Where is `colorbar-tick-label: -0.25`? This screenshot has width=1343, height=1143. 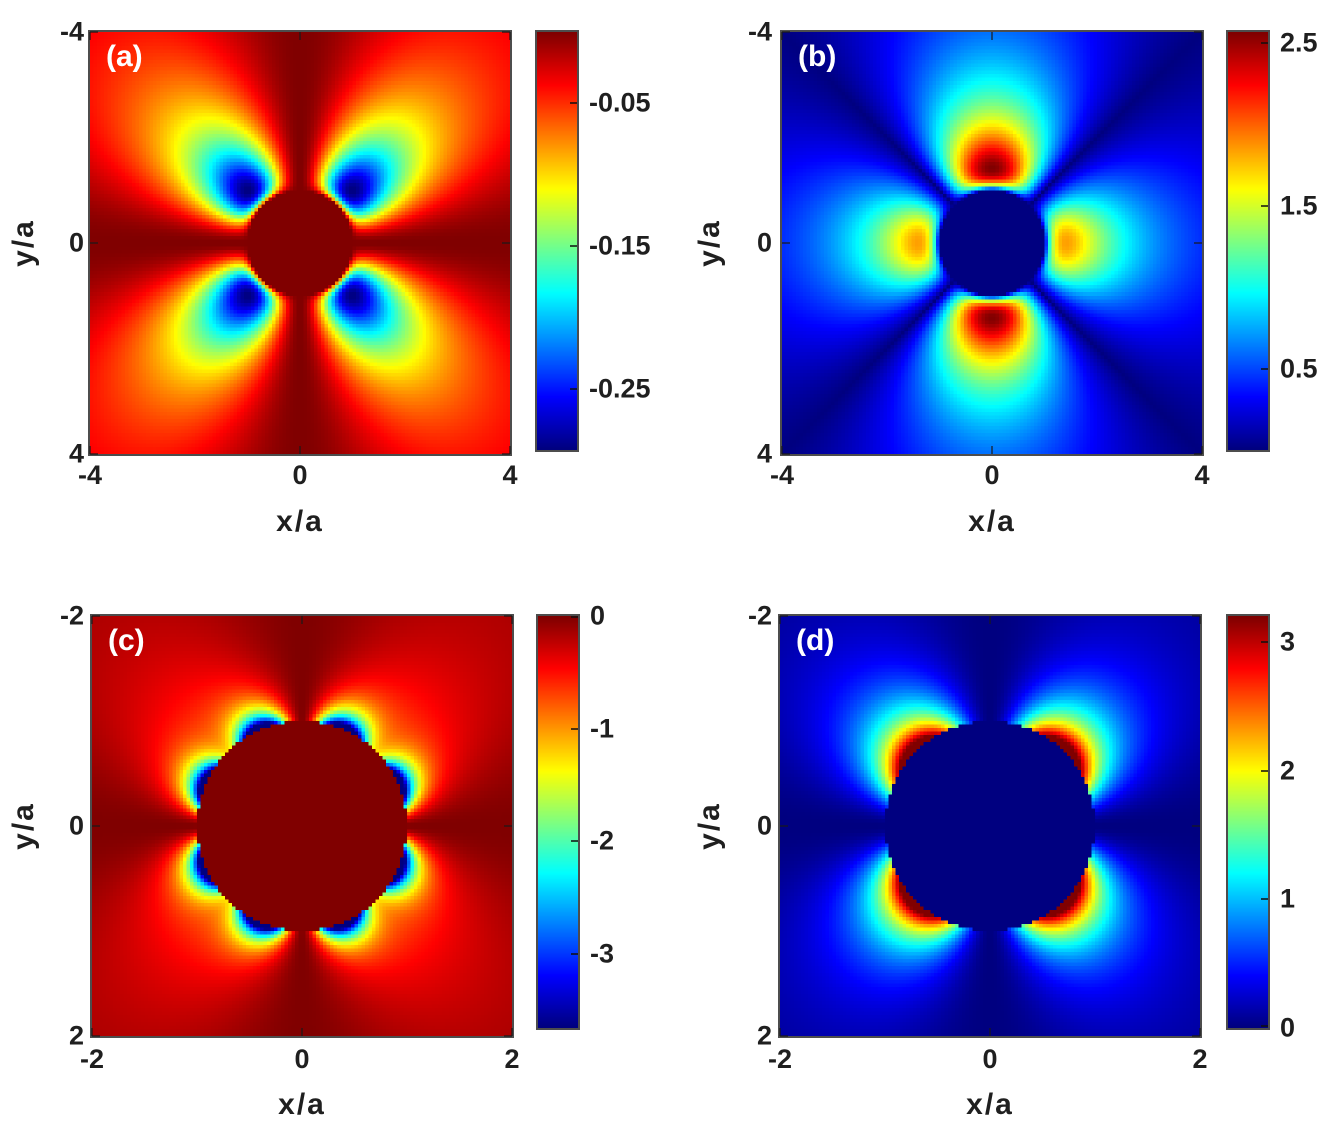 colorbar-tick-label: -0.25 is located at coordinates (620, 388).